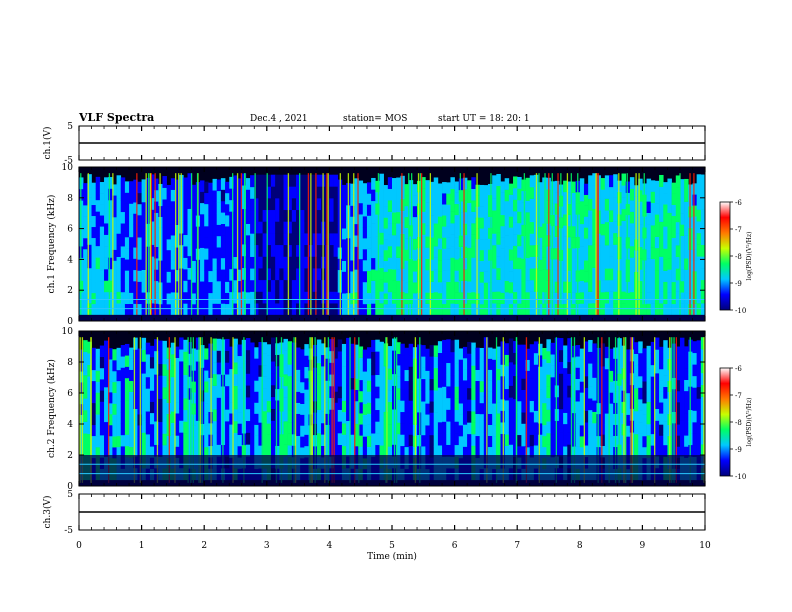 The height and width of the screenshot is (612, 792). Describe the element at coordinates (375, 119) in the screenshot. I see `header-station: station= MOS` at that location.